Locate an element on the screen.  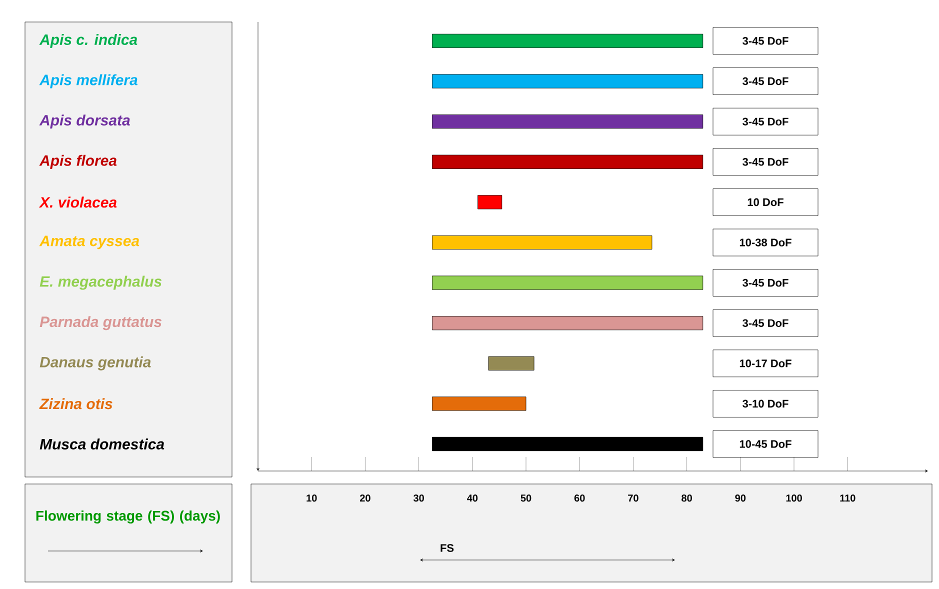
x-tick-label: 60 is located at coordinates (579, 498).